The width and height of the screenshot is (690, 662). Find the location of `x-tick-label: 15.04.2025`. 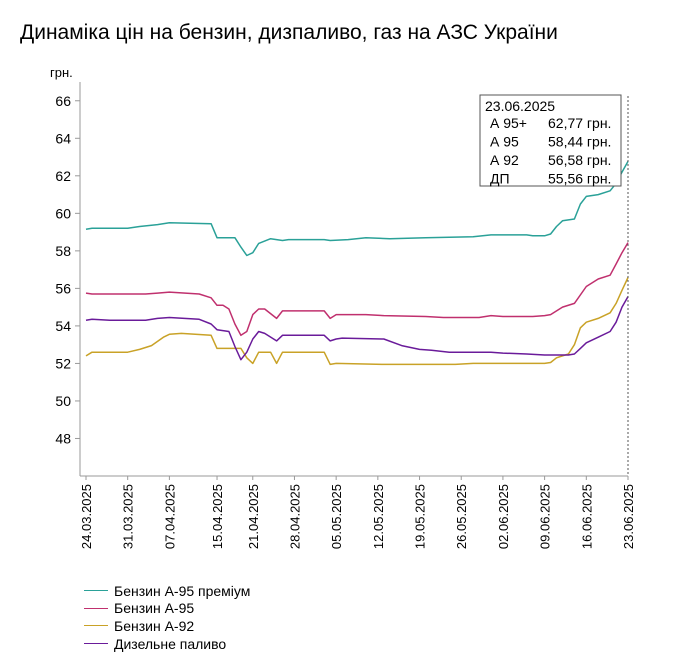

x-tick-label: 15.04.2025 is located at coordinates (217, 516).